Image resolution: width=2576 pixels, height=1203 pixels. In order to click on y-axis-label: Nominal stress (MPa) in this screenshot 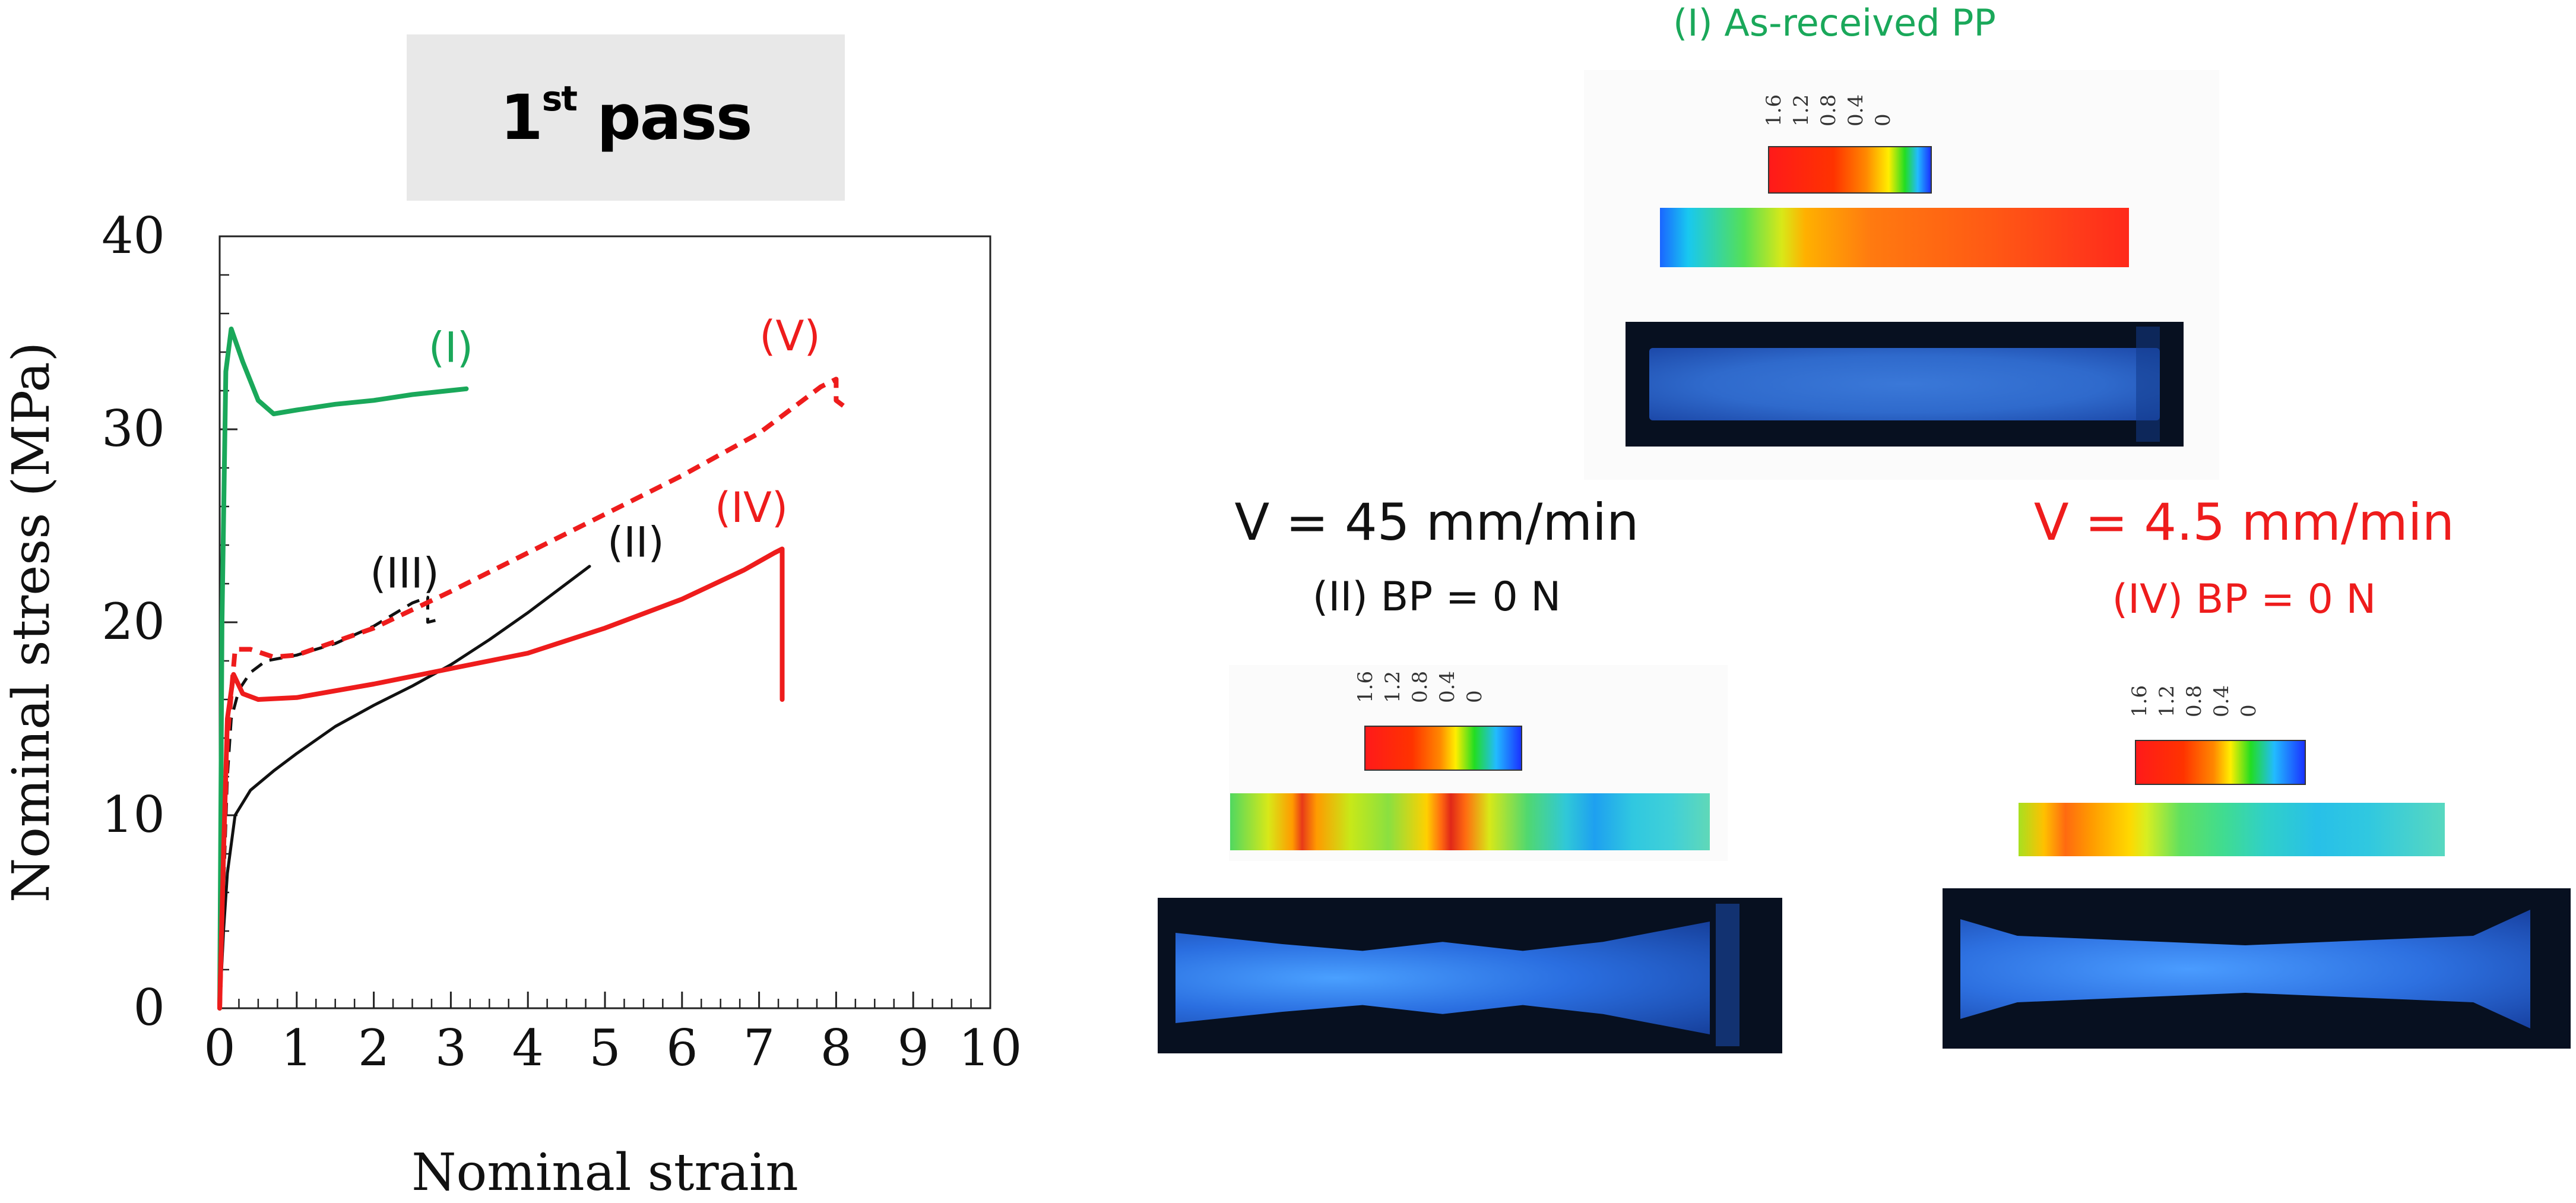, I will do `click(31, 622)`.